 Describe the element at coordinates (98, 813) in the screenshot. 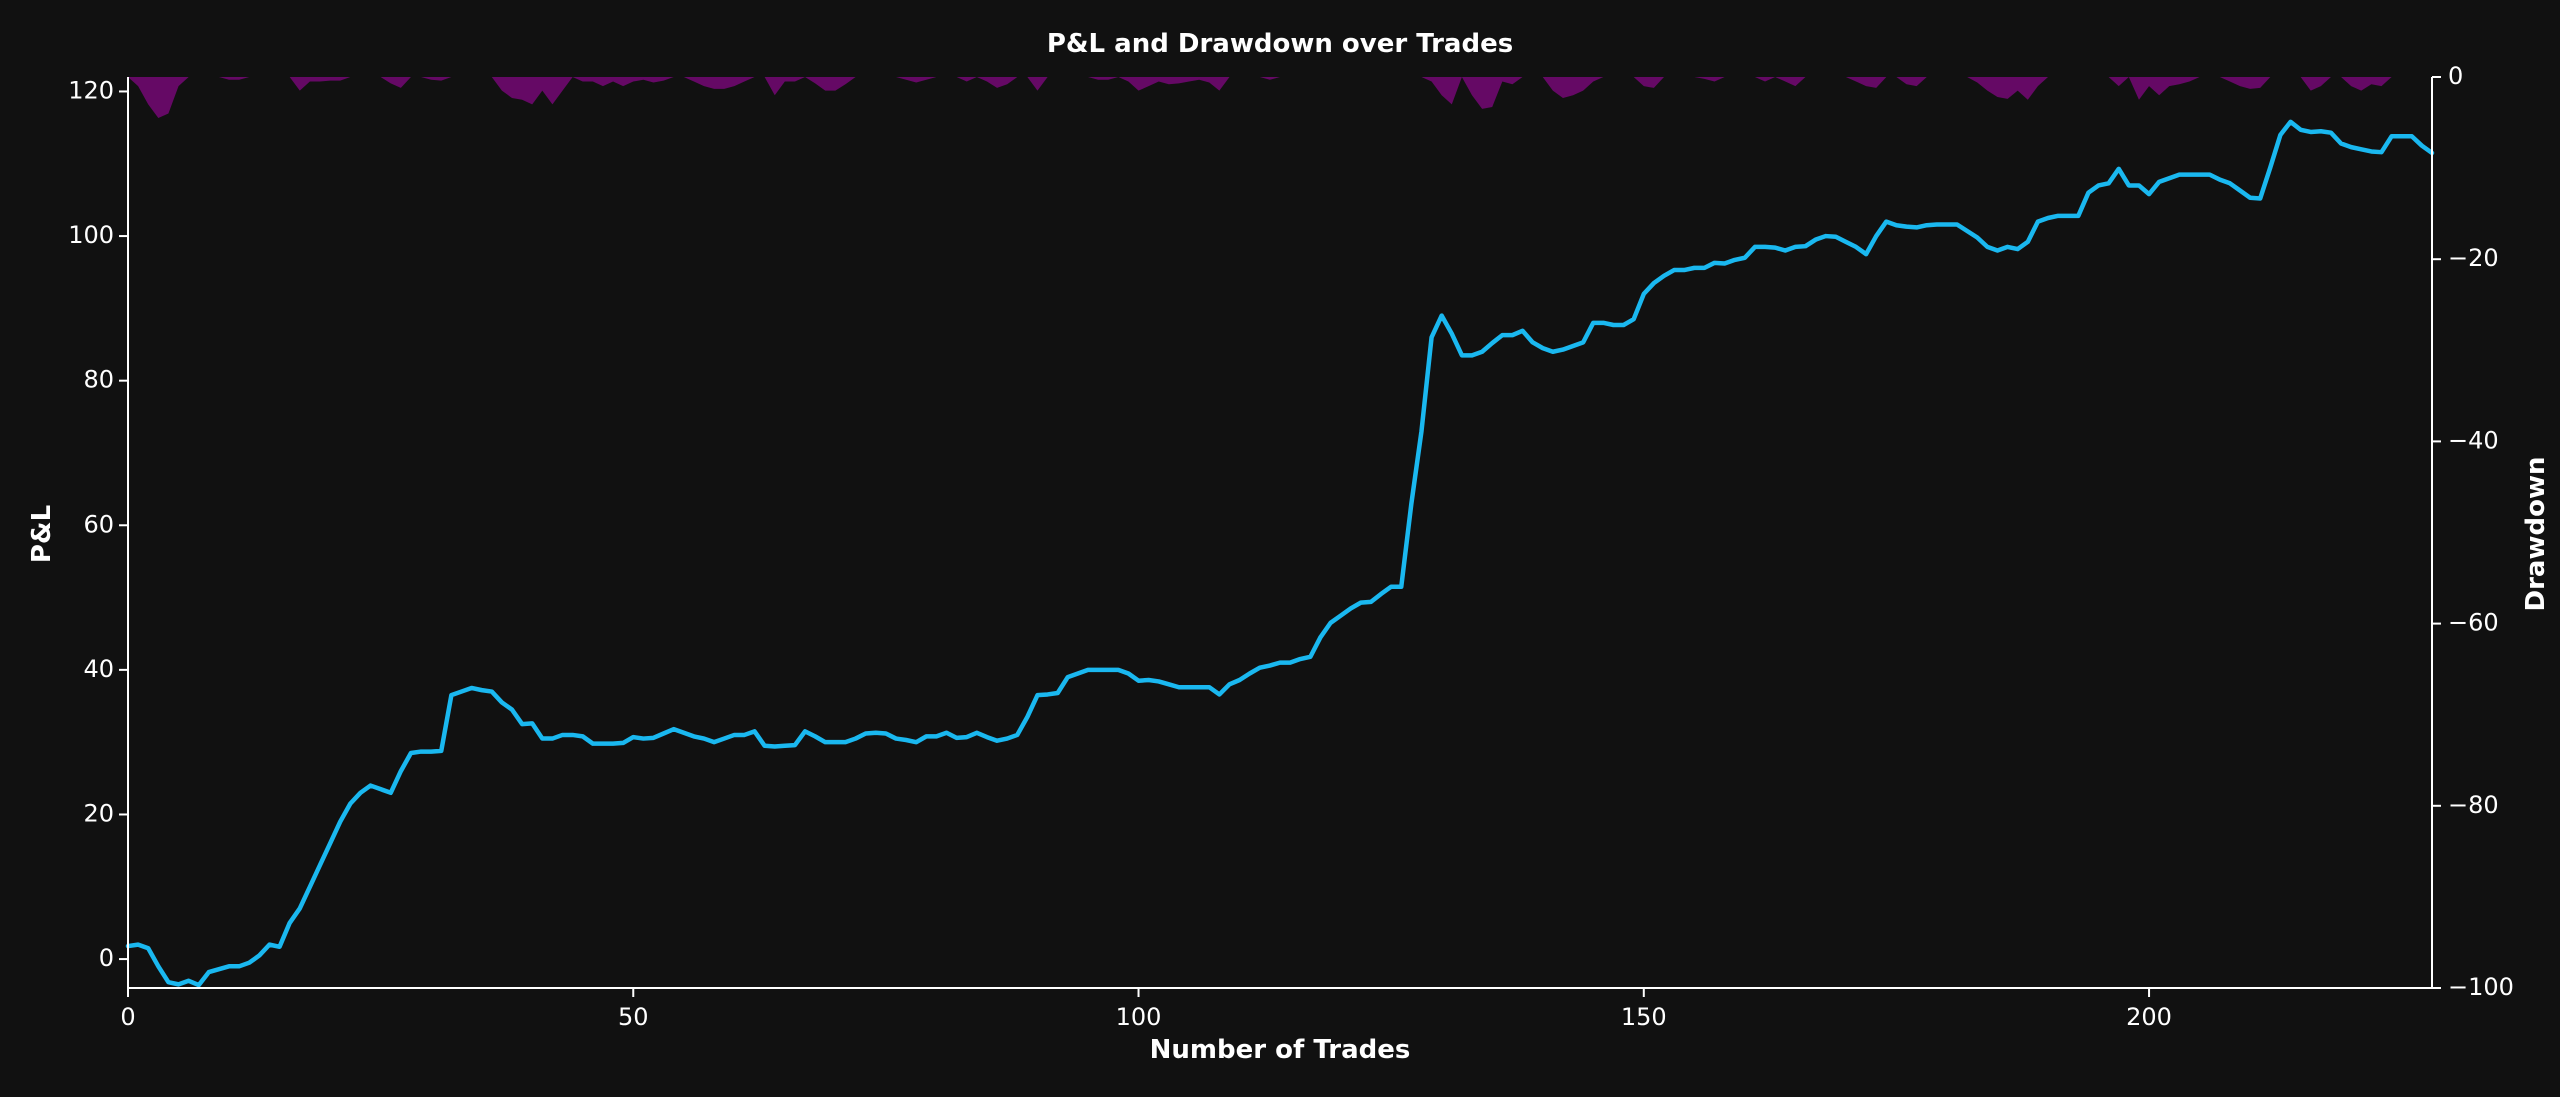

I see `y-tick-label: 20` at that location.